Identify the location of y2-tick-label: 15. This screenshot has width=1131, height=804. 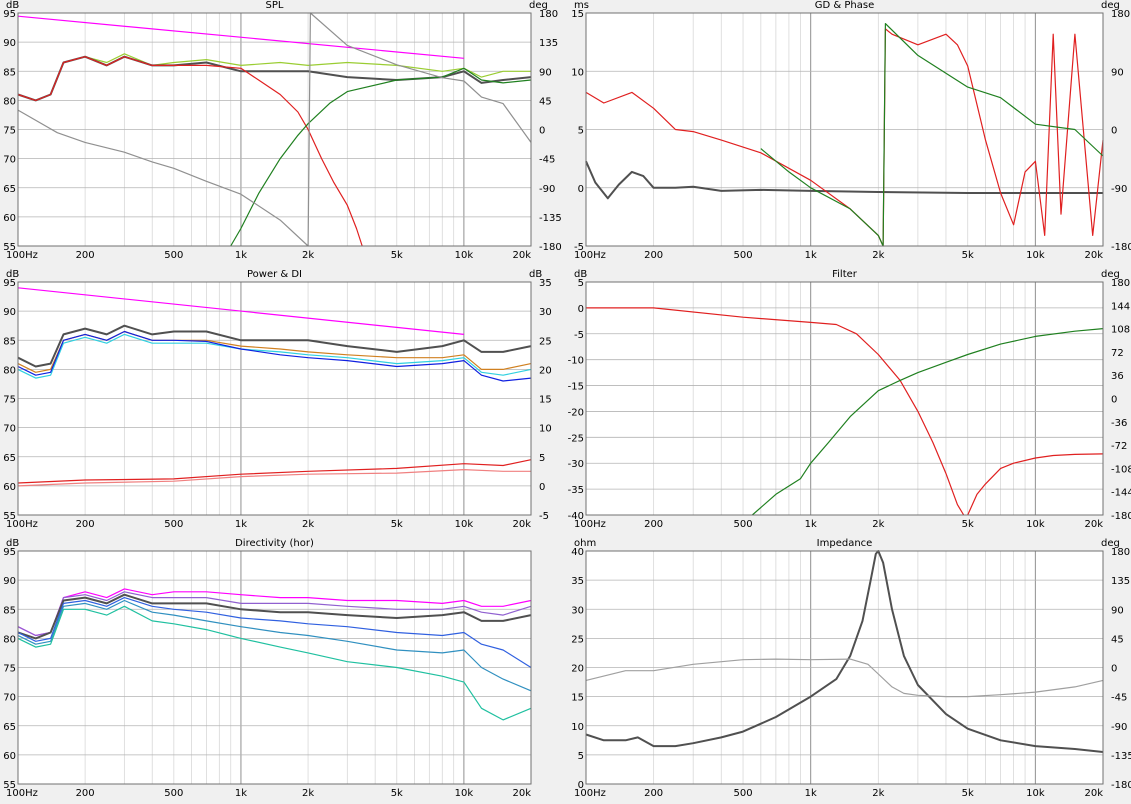
(545, 400).